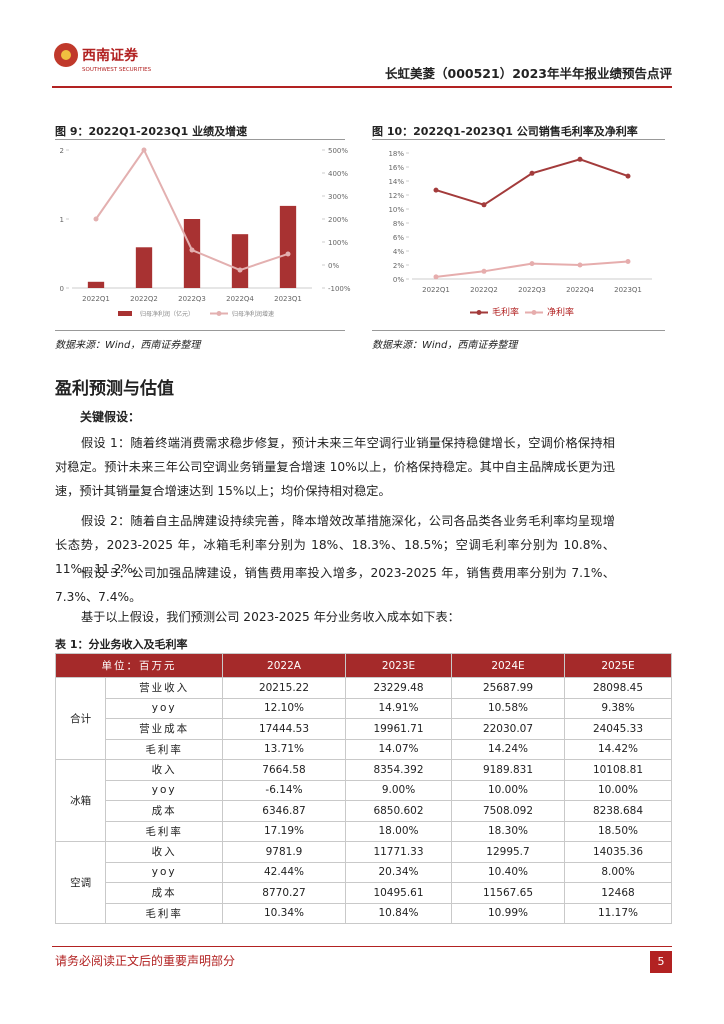 The height and width of the screenshot is (1024, 724). Describe the element at coordinates (192, 299) in the screenshot. I see `x-tick-label: 2022Q3` at that location.